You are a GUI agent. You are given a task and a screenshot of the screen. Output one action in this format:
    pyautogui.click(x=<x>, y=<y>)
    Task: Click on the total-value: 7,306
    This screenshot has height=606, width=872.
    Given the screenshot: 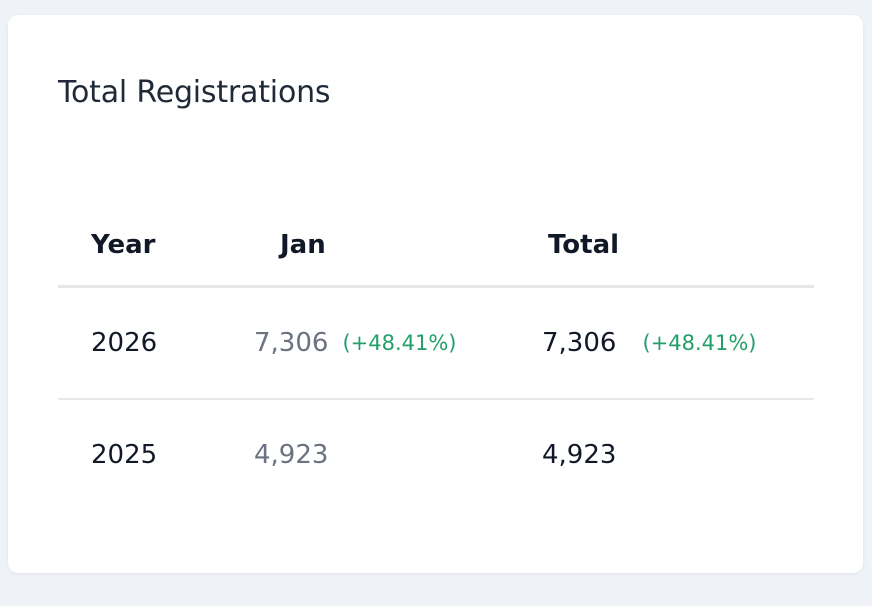 What is the action you would take?
    pyautogui.click(x=579, y=343)
    